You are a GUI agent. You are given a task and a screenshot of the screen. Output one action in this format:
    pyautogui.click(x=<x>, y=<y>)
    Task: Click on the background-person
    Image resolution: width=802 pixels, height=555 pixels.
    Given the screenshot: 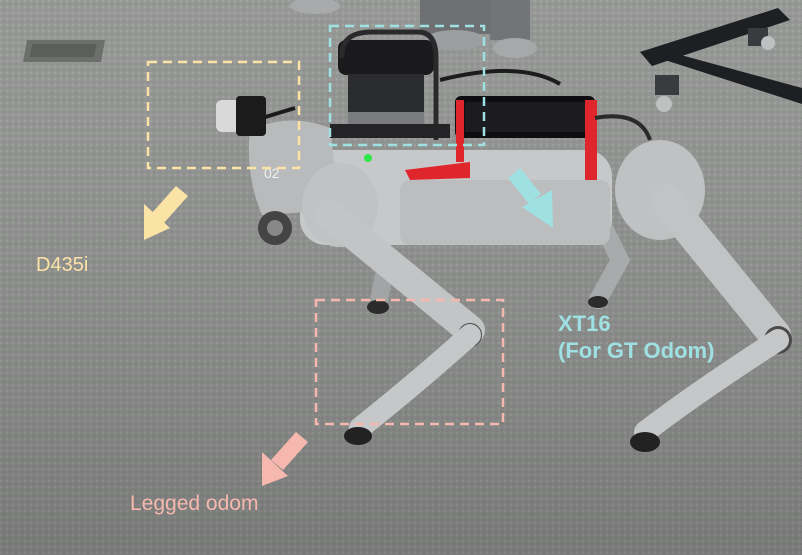 What is the action you would take?
    pyautogui.click(x=413, y=29)
    